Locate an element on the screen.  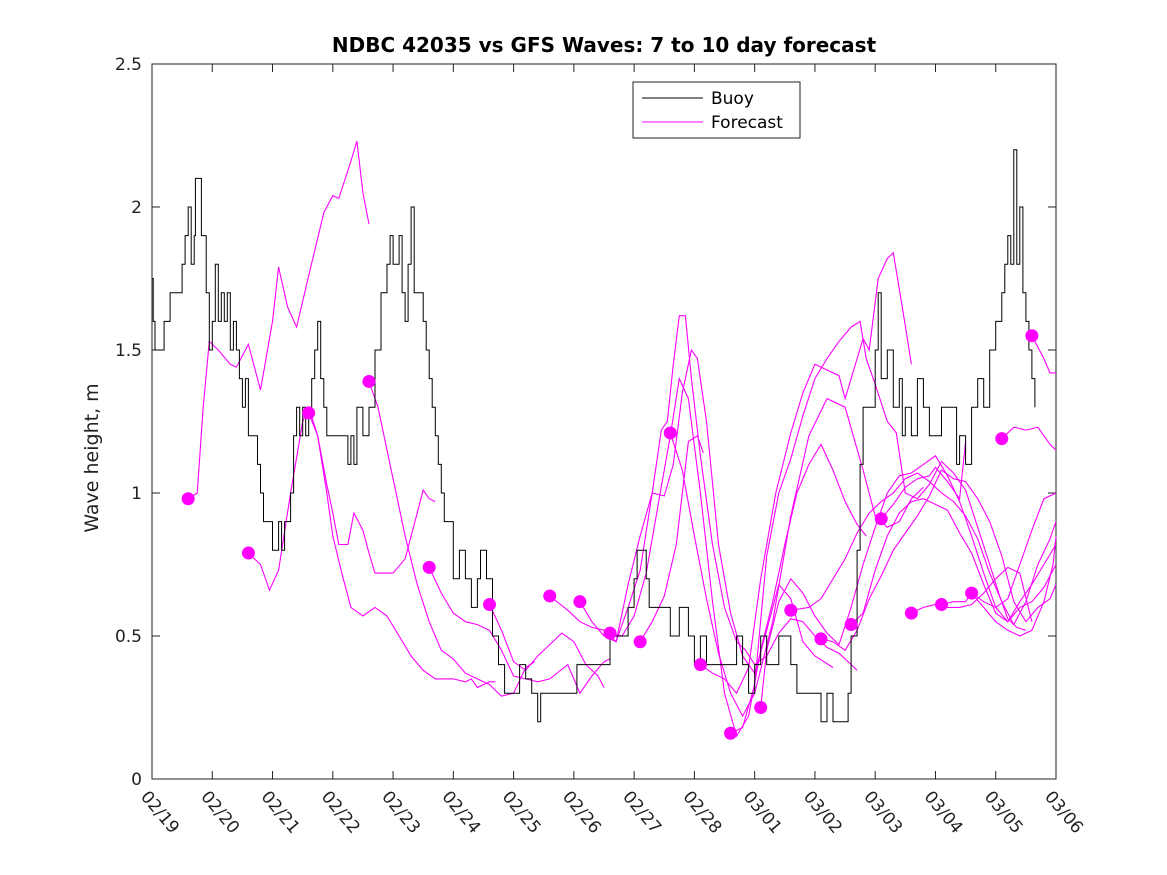
y-tick-label: 0.5 is located at coordinates (128, 637).